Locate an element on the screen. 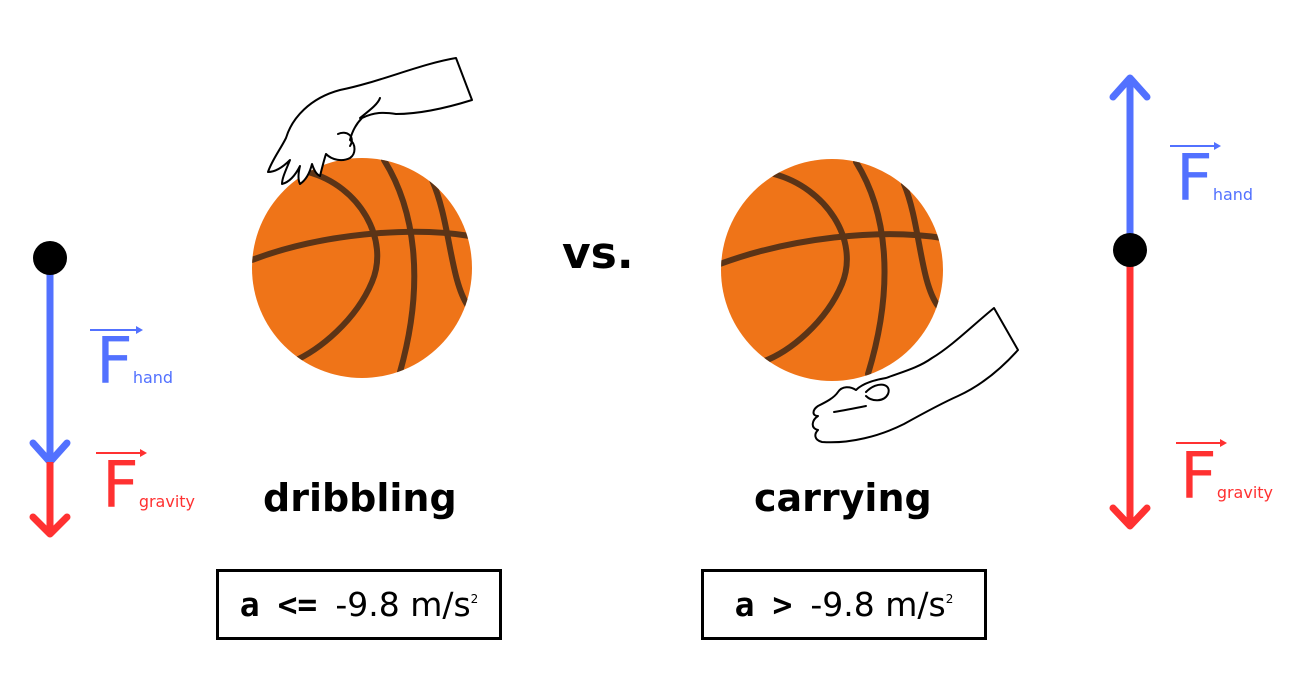 The width and height of the screenshot is (1313, 684). right-hand-force-arrowhead is located at coordinates (1130, 87).